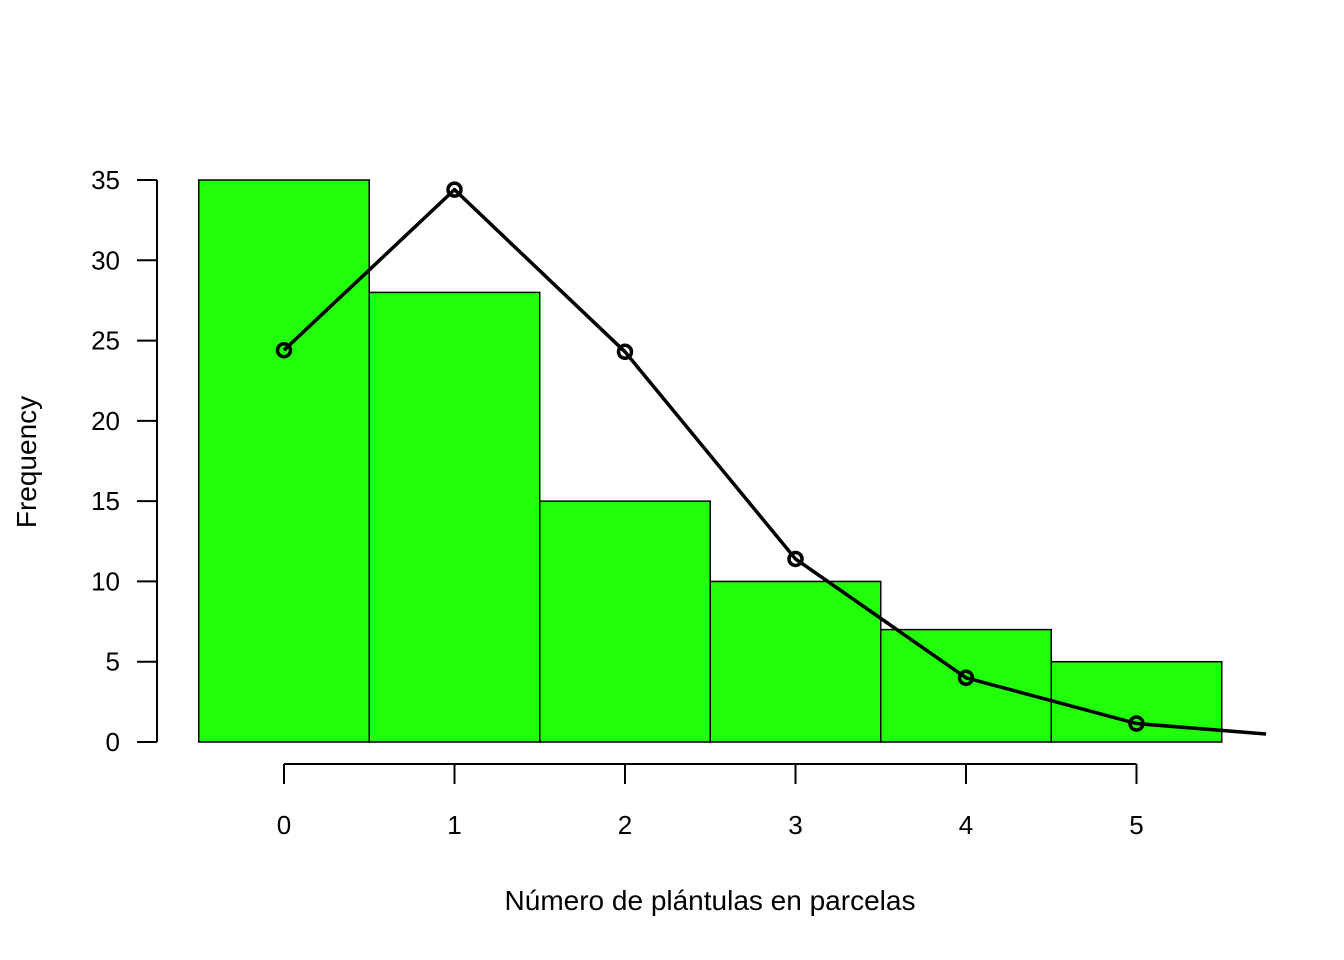 The image size is (1344, 960). I want to click on x-tick-label: 5, so click(1136, 825).